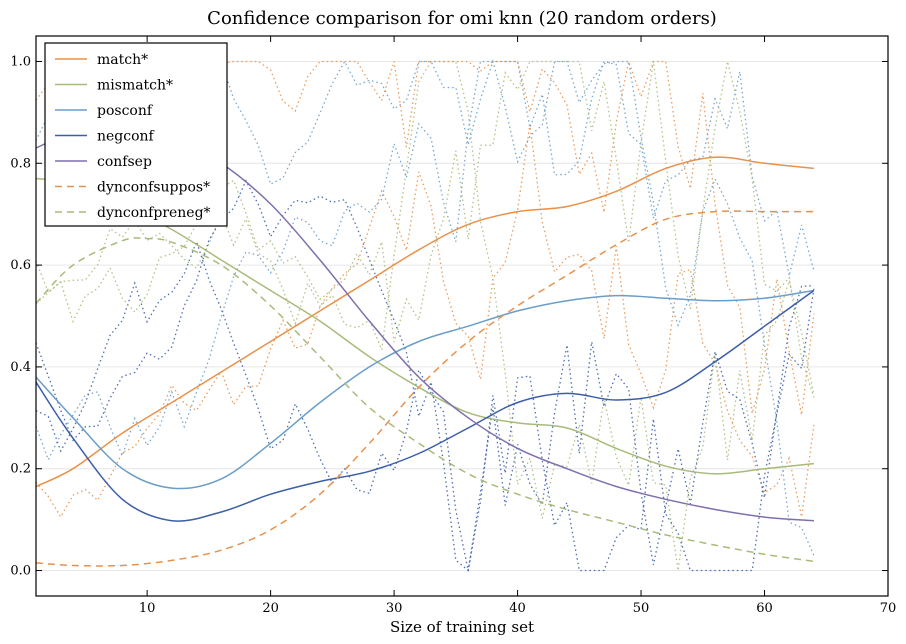  What do you see at coordinates (270, 608) in the screenshot?
I see `x-tick-label: 20` at bounding box center [270, 608].